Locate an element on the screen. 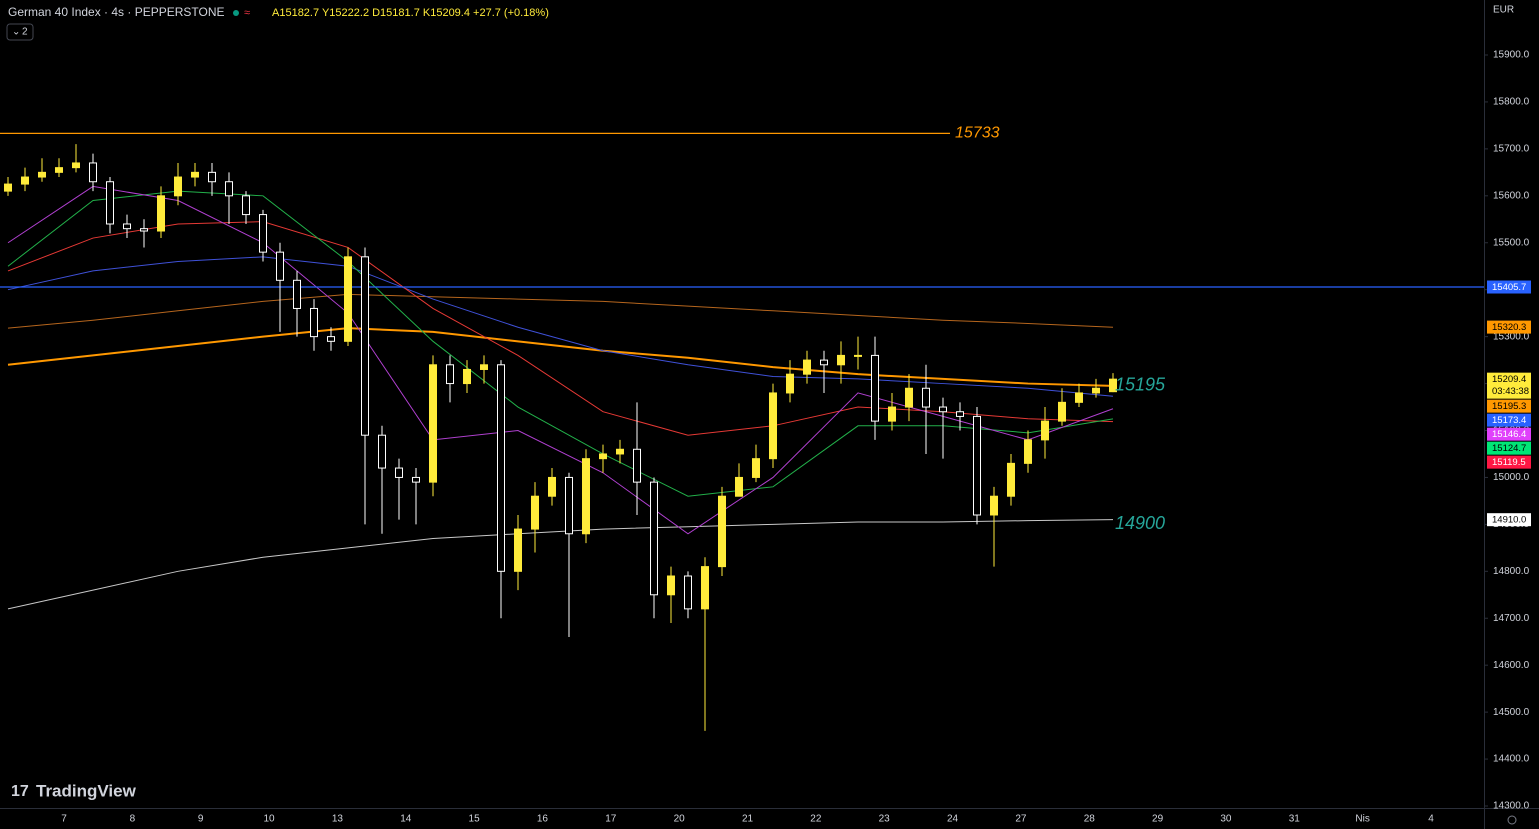 This screenshot has height=829, width=1539. x-tick-label: 20 is located at coordinates (680, 819).